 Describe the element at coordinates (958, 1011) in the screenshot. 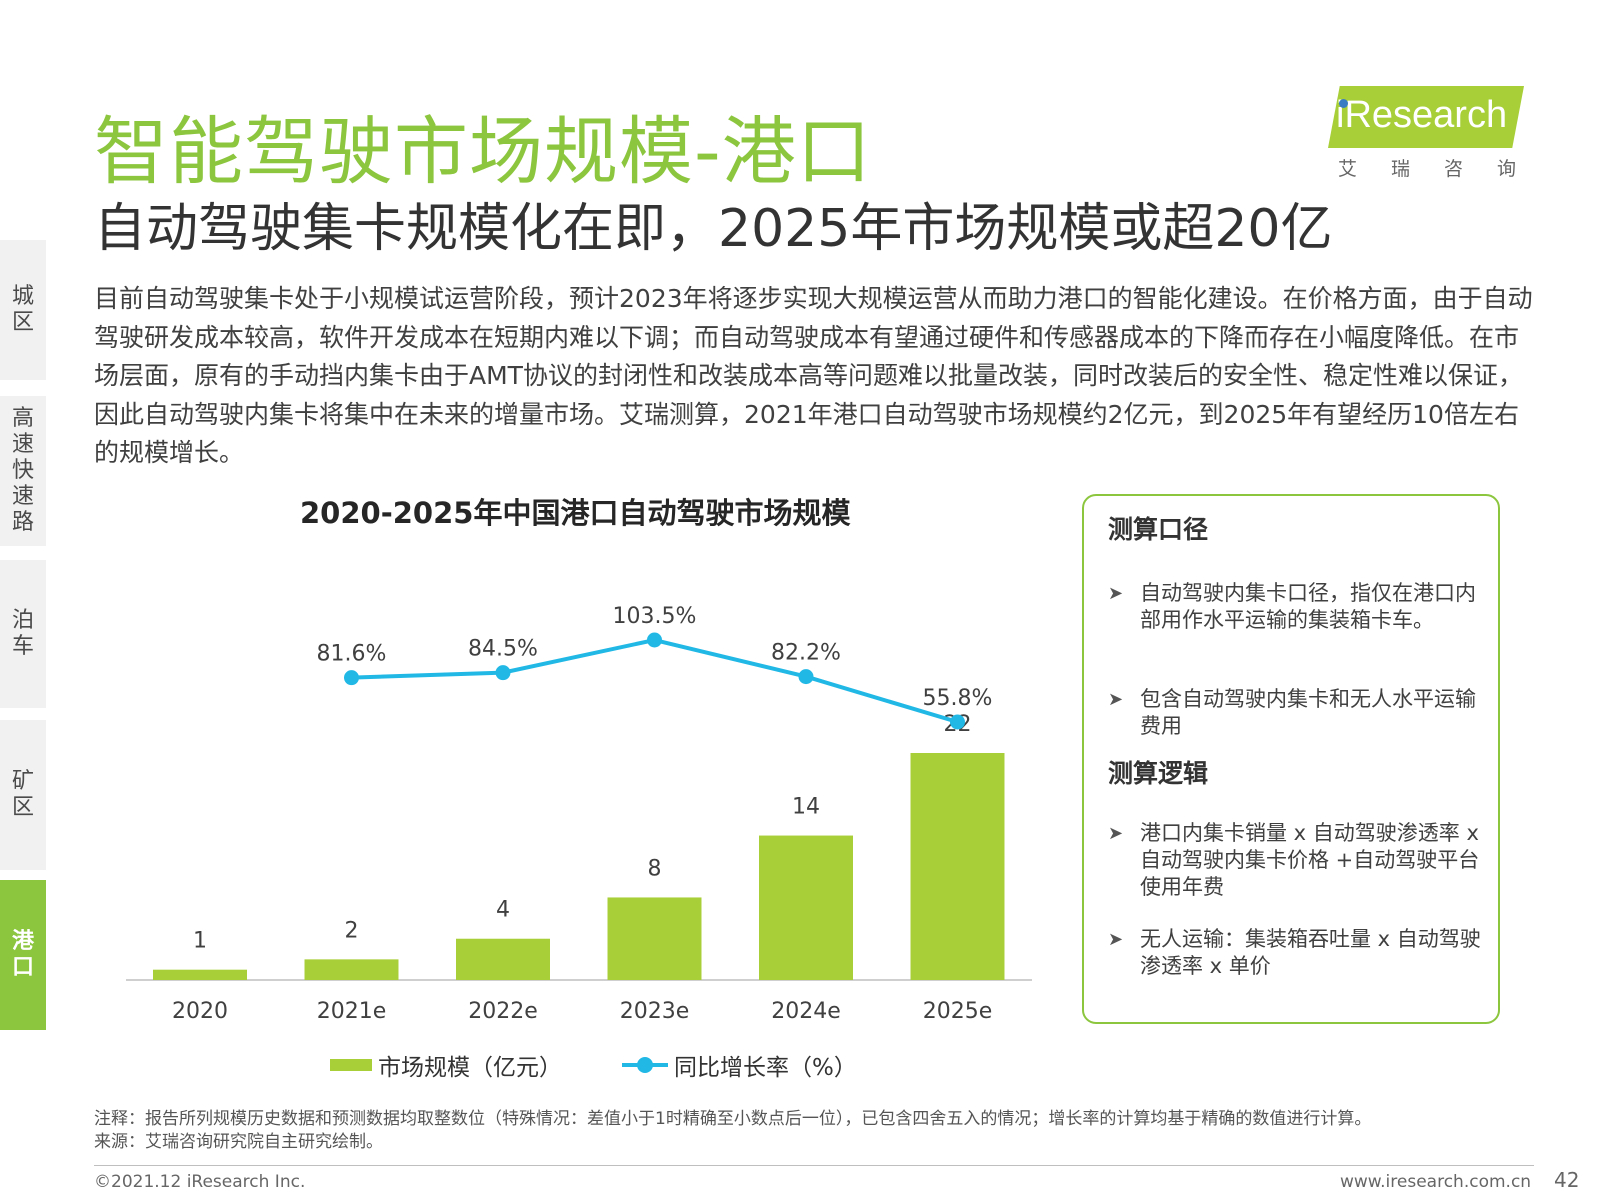

I see `x-tick-label: 2025e` at that location.